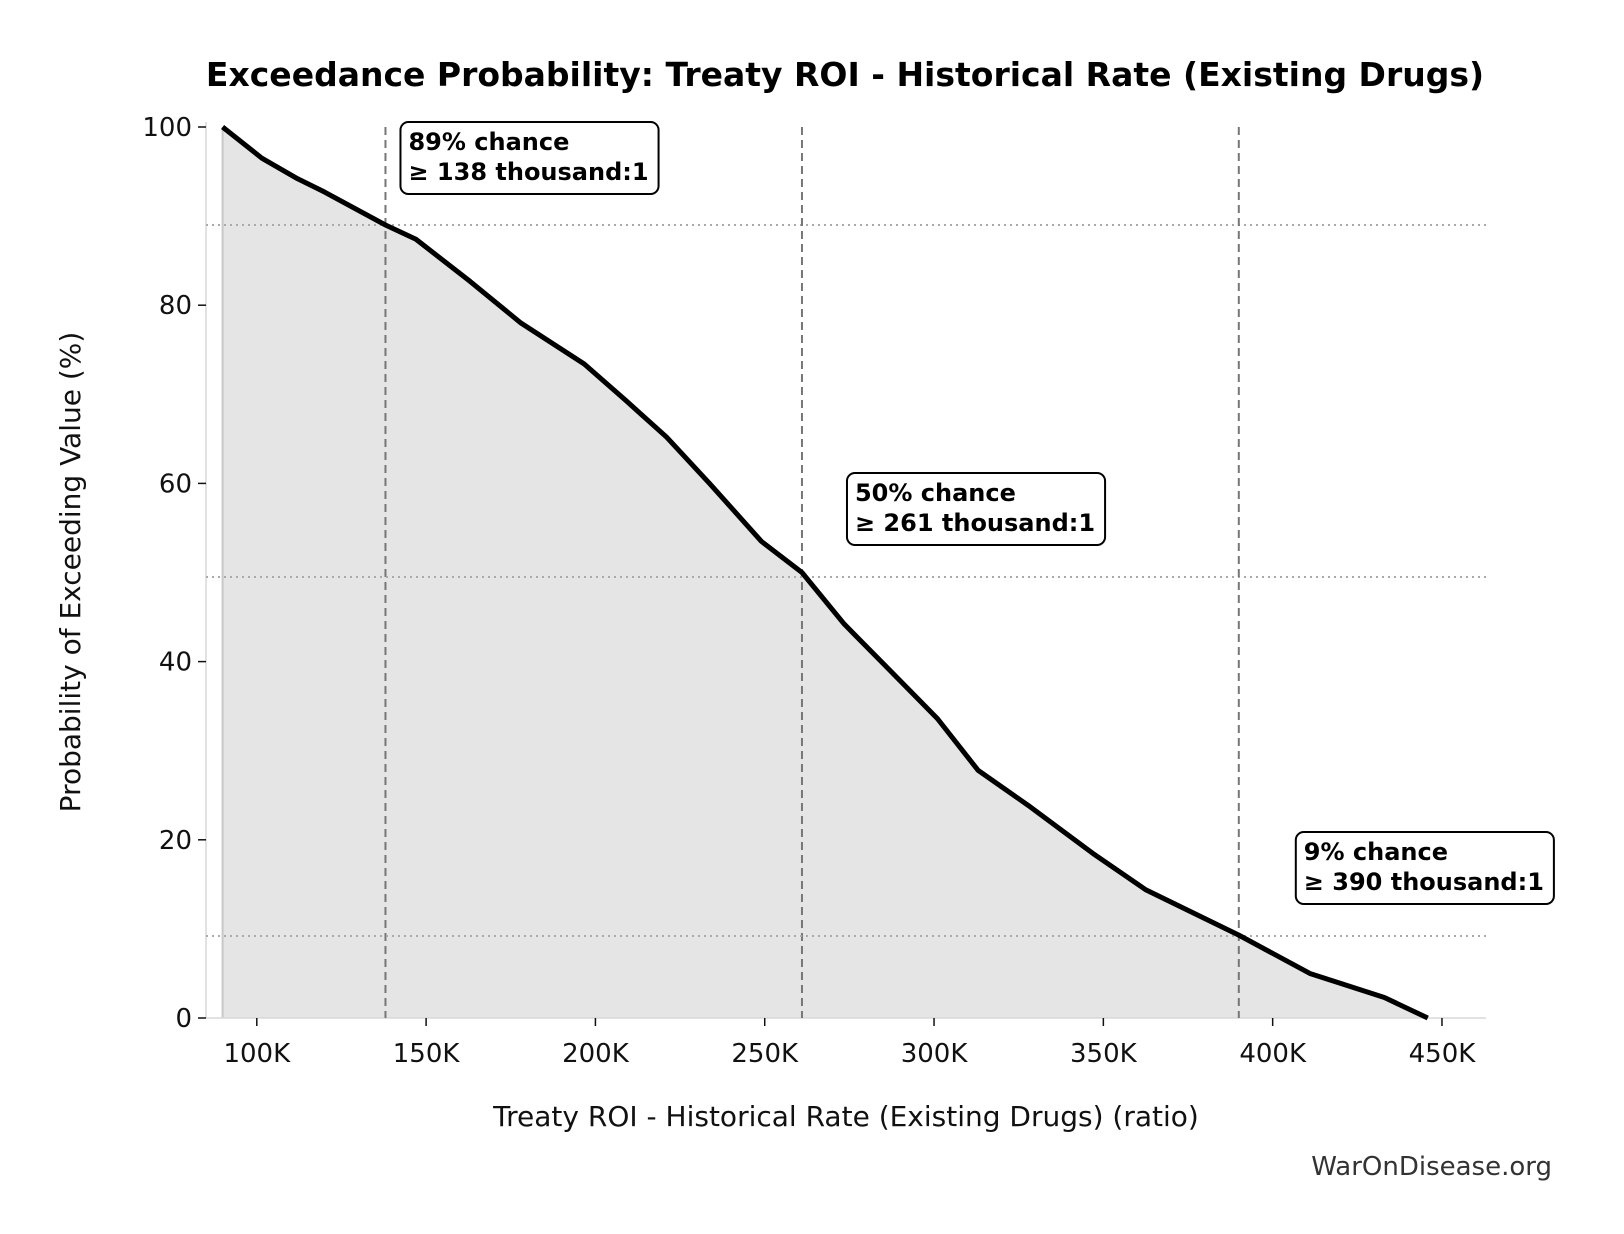  I want to click on x-tick-label: 450K, so click(1443, 1054).